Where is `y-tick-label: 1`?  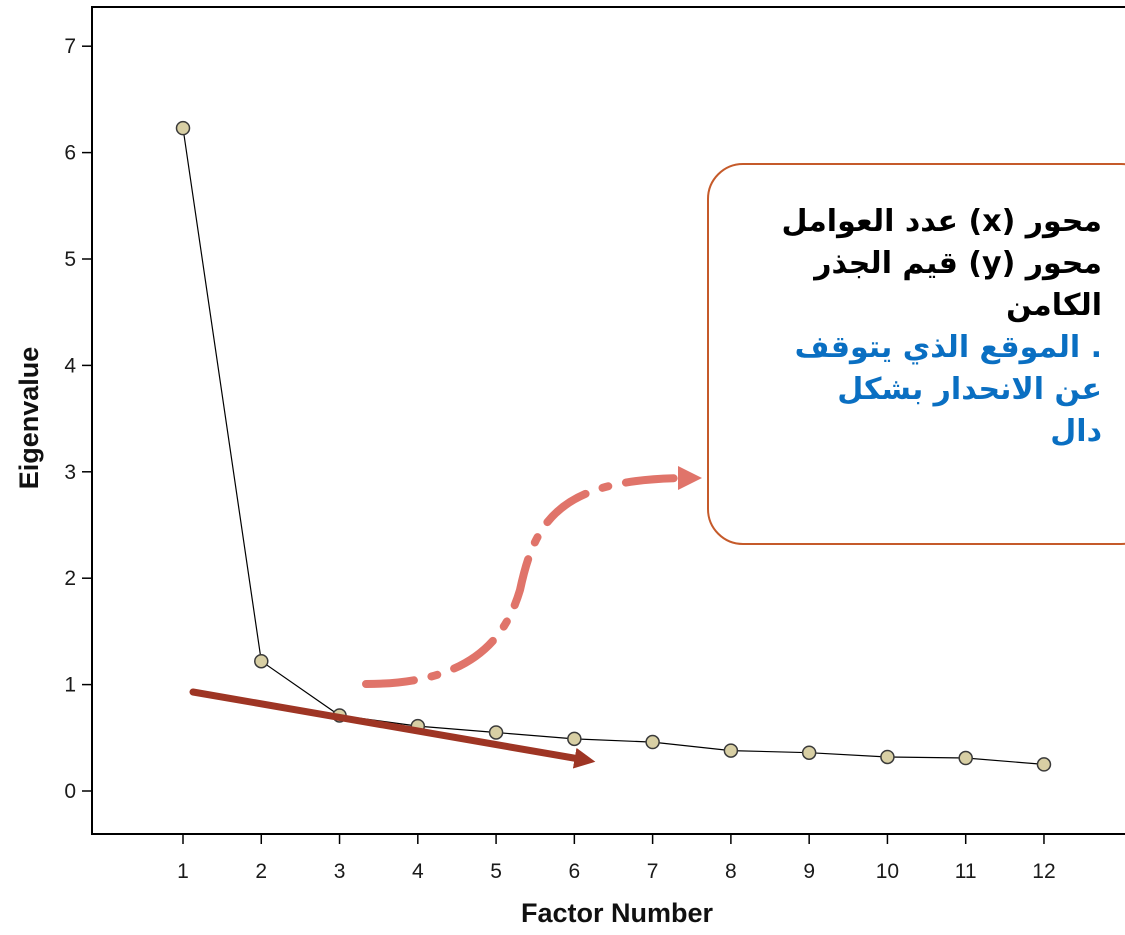
y-tick-label: 1 is located at coordinates (70, 685).